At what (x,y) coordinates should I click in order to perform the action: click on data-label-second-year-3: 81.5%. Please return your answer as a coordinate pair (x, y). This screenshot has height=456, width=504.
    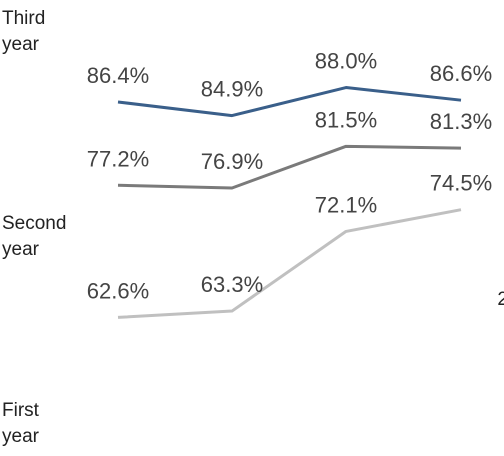
    Looking at the image, I should click on (346, 119).